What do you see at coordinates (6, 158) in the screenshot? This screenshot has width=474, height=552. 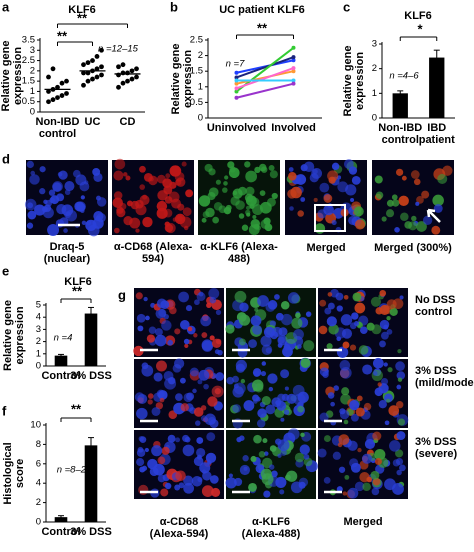 I see `panel-letter: d` at bounding box center [6, 158].